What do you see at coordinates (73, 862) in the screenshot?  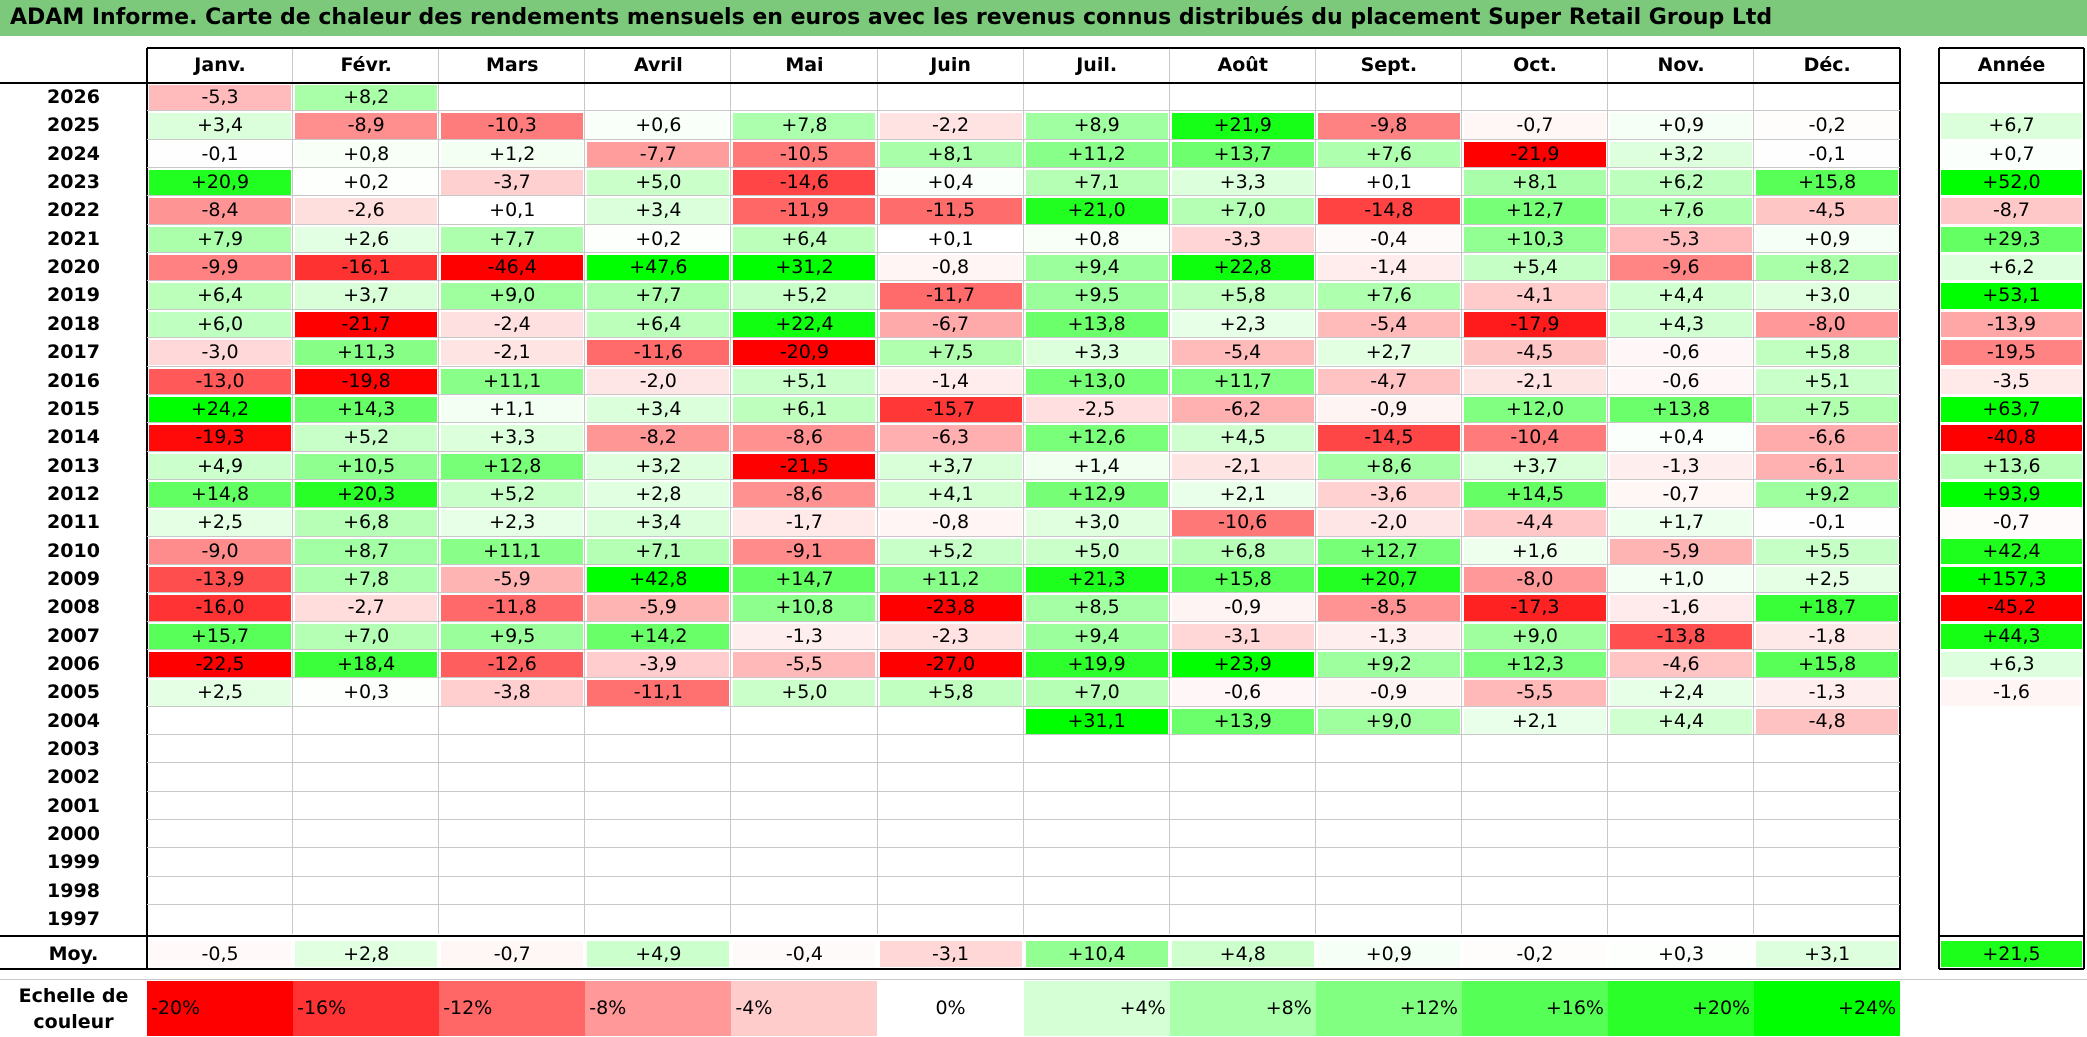 I see `year-label: 1999` at bounding box center [73, 862].